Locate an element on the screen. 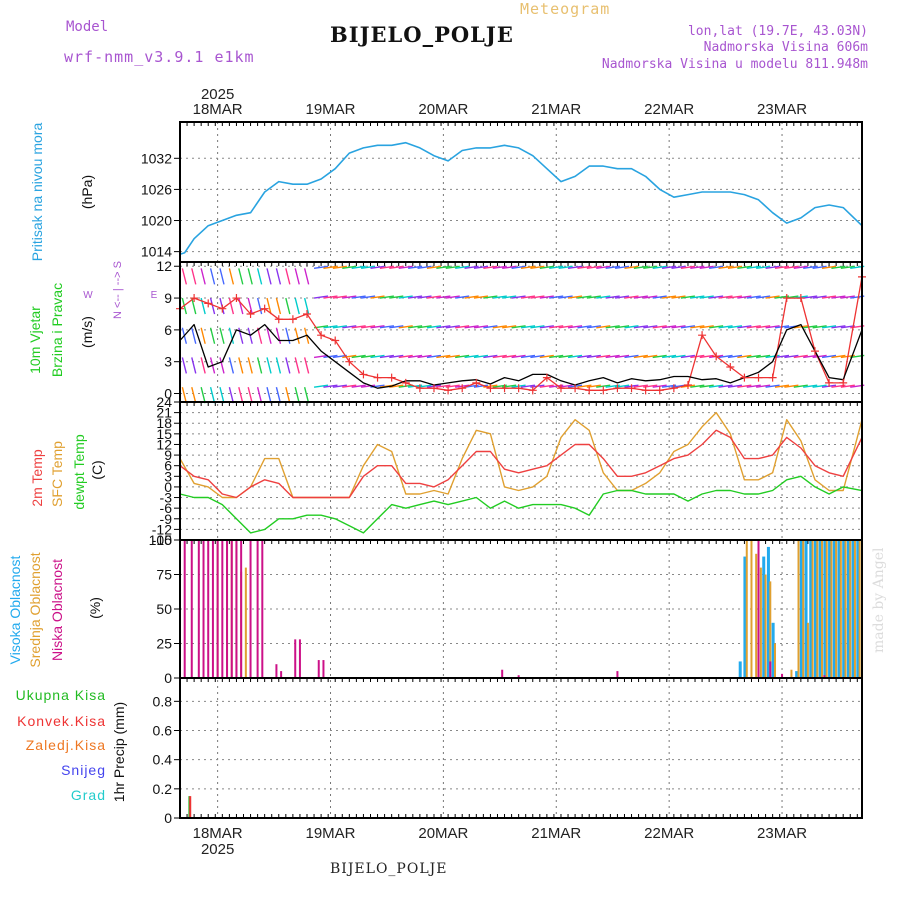 The height and width of the screenshot is (900, 900). day-label-bottom: 19MAR is located at coordinates (330, 833).